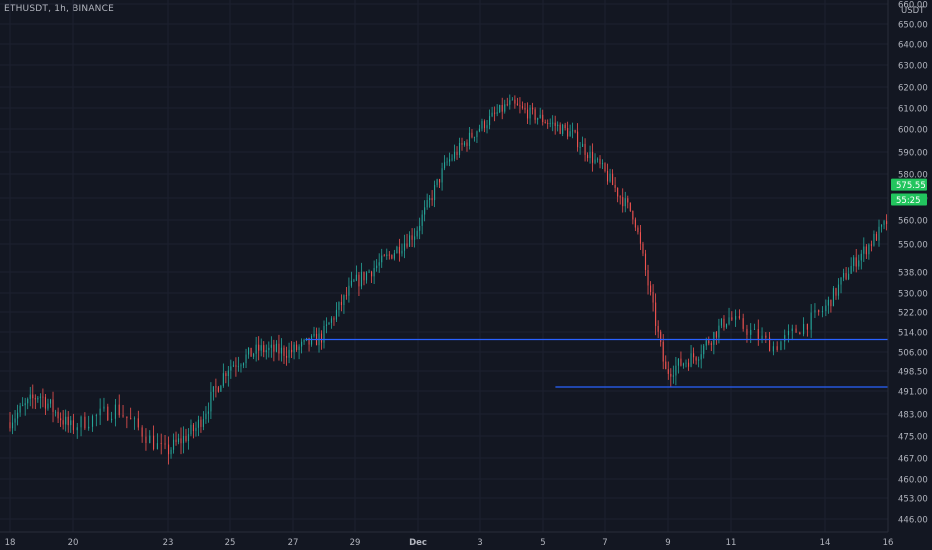 The width and height of the screenshot is (932, 550). What do you see at coordinates (293, 543) in the screenshot?
I see `time-tick-label: 27` at bounding box center [293, 543].